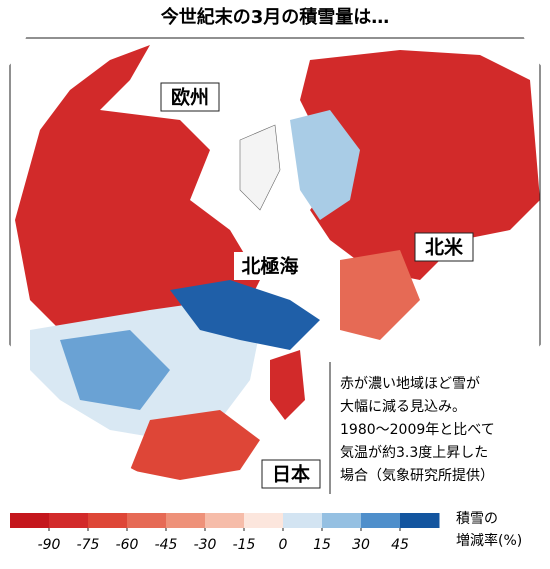  I want to click on colorbar-tick-label: 15, so click(322, 545).